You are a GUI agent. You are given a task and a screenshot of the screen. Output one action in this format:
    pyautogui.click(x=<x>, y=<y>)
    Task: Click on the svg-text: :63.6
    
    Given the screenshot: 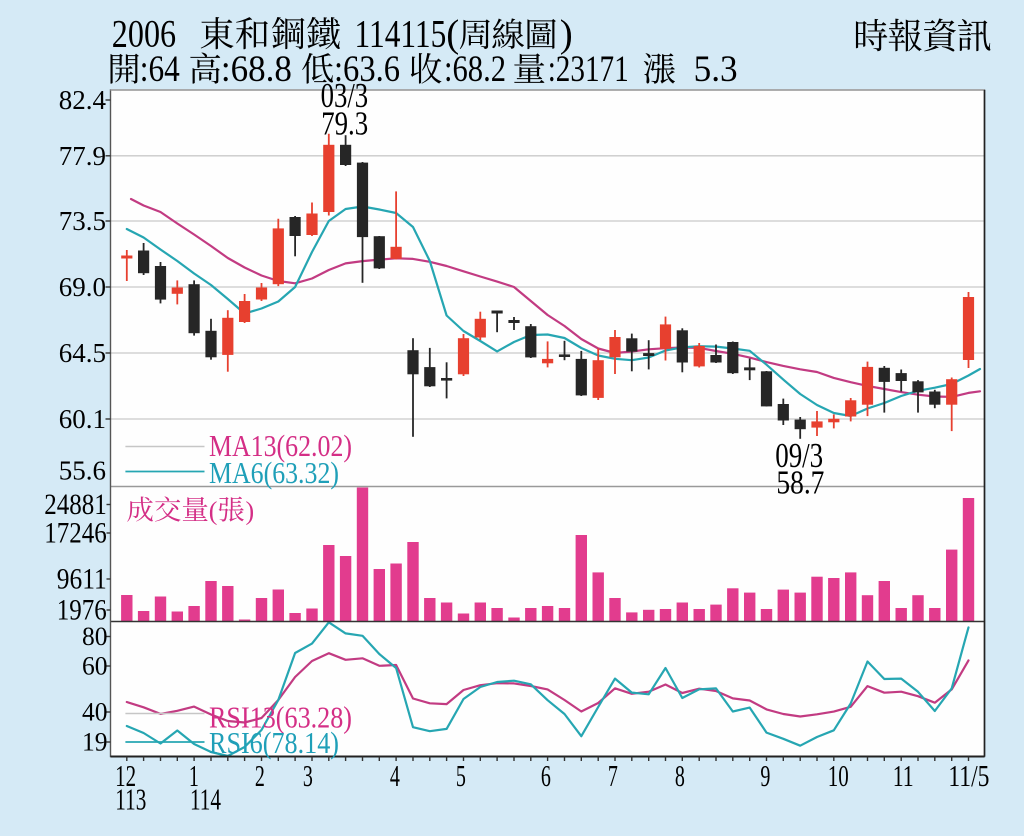 What is the action you would take?
    pyautogui.click(x=367, y=69)
    